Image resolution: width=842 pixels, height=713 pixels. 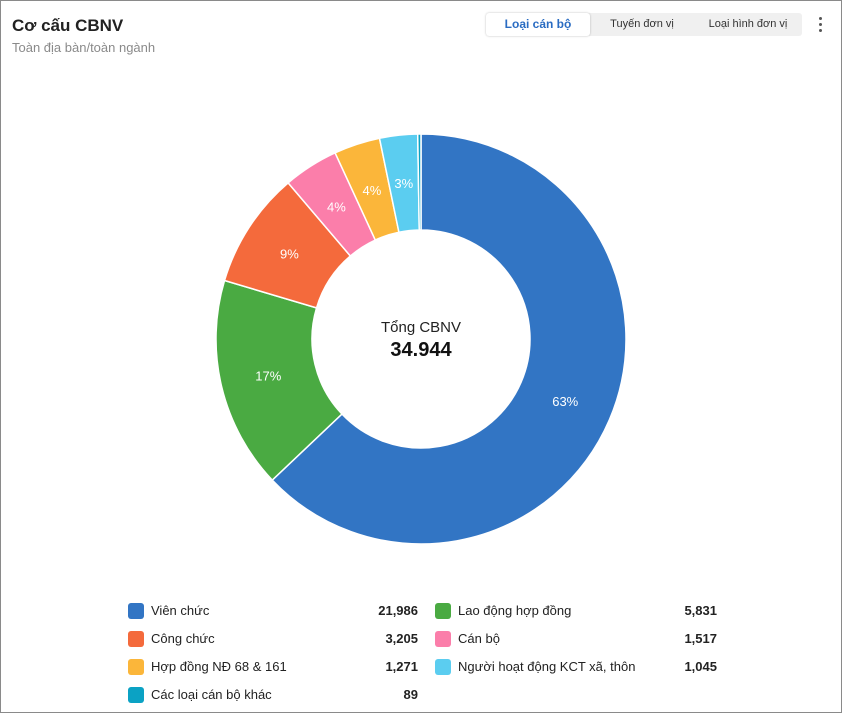 What do you see at coordinates (403, 183) in the screenshot?
I see `slice-percent-label: 3%` at bounding box center [403, 183].